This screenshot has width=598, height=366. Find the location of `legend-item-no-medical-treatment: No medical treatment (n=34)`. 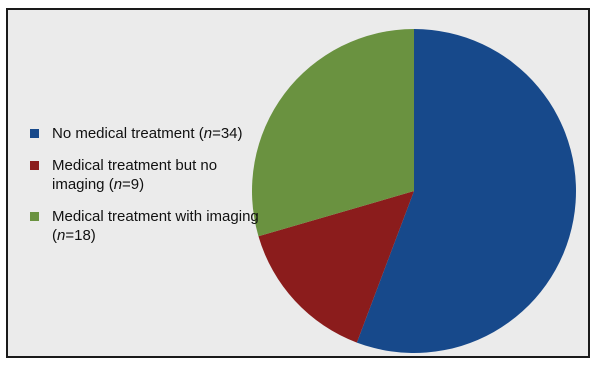

legend-item-no-medical-treatment: No medical treatment (n=34) is located at coordinates (145, 133).